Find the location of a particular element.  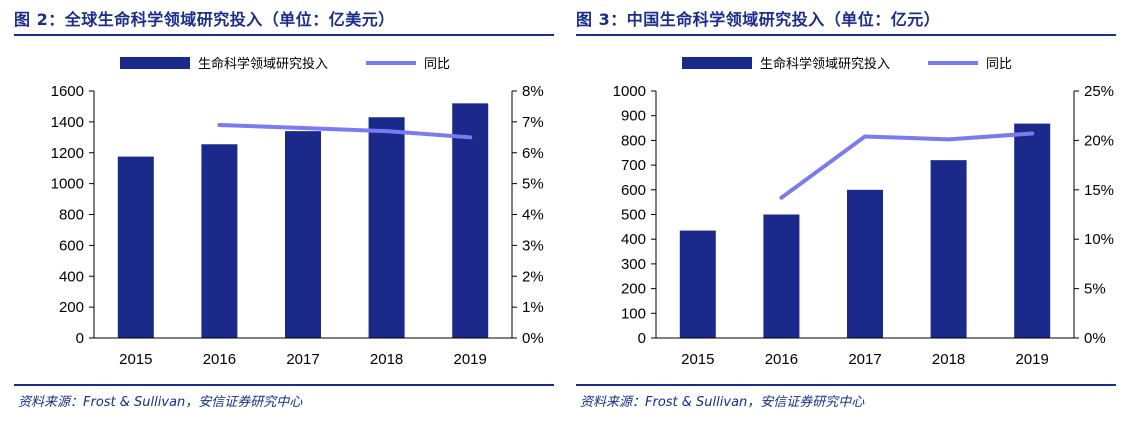

y-right-tick-label: 2% is located at coordinates (533, 276).